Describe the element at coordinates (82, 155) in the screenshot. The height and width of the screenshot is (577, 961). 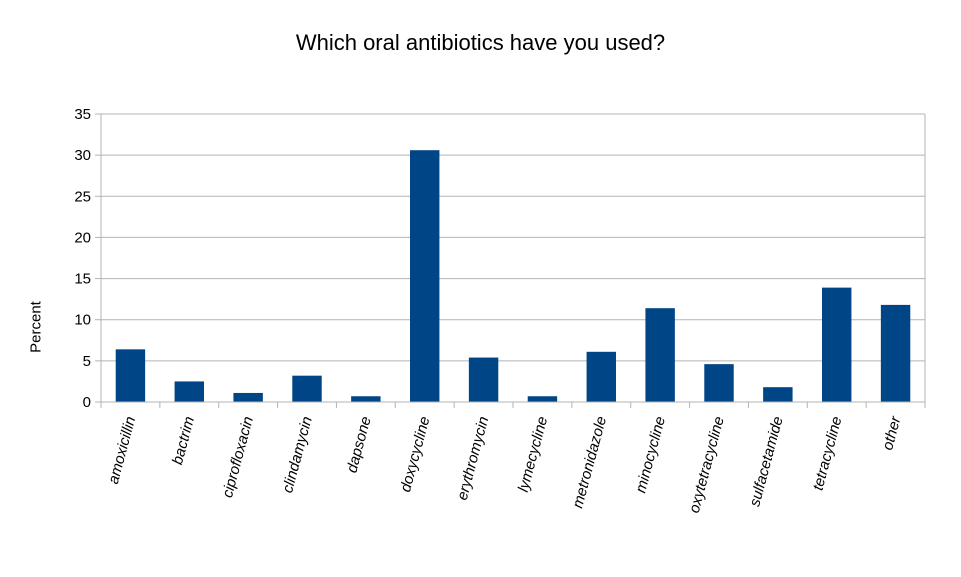
I see `y-tick-label: 30` at that location.